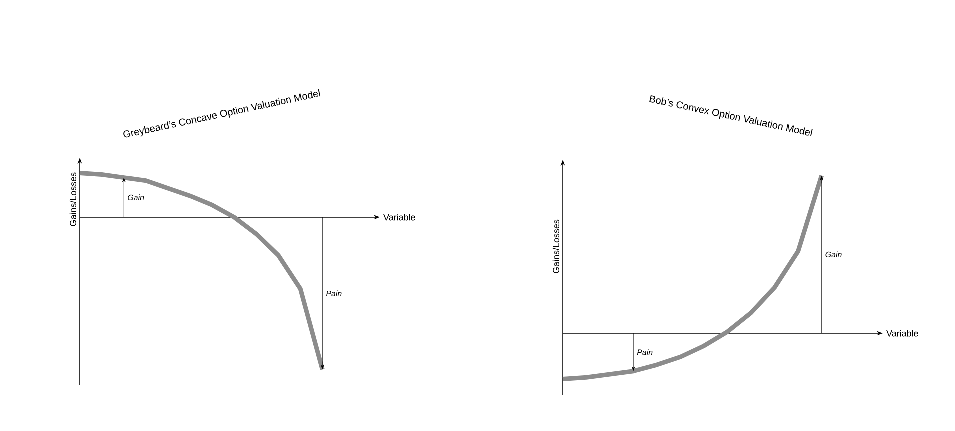 This screenshot has height=431, width=955. Describe the element at coordinates (731, 116) in the screenshot. I see `chart-title: Bob’s Convex Option Valuation Model` at that location.